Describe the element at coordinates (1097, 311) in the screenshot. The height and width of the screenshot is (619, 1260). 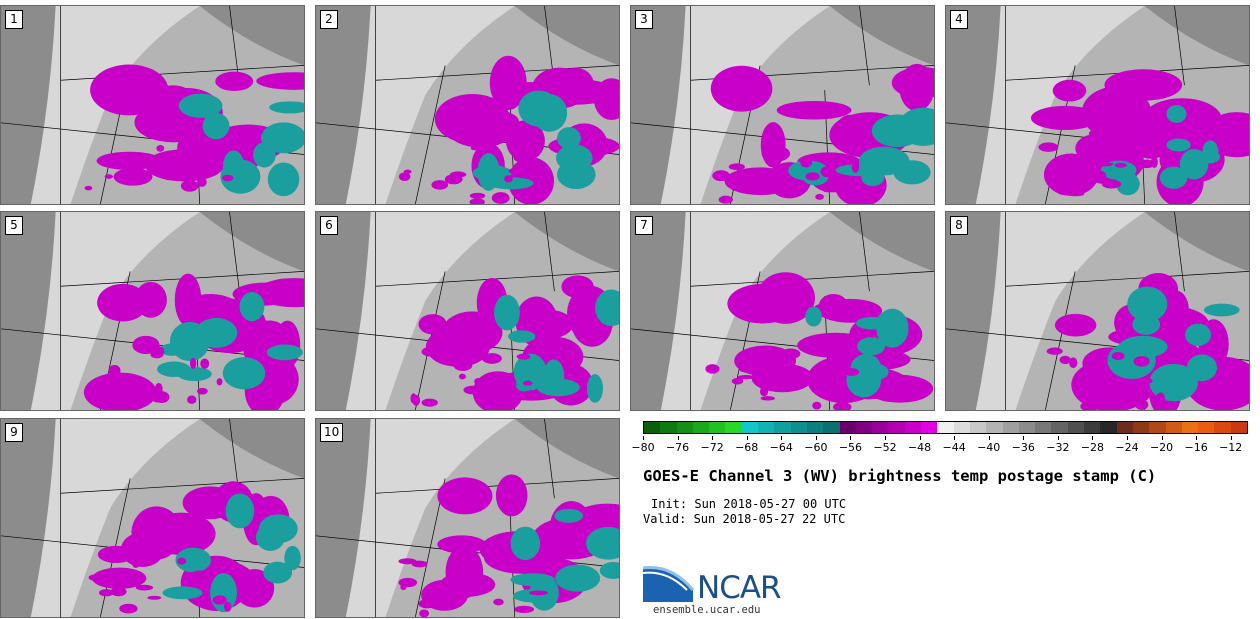
I see `map-panel: 8` at that location.